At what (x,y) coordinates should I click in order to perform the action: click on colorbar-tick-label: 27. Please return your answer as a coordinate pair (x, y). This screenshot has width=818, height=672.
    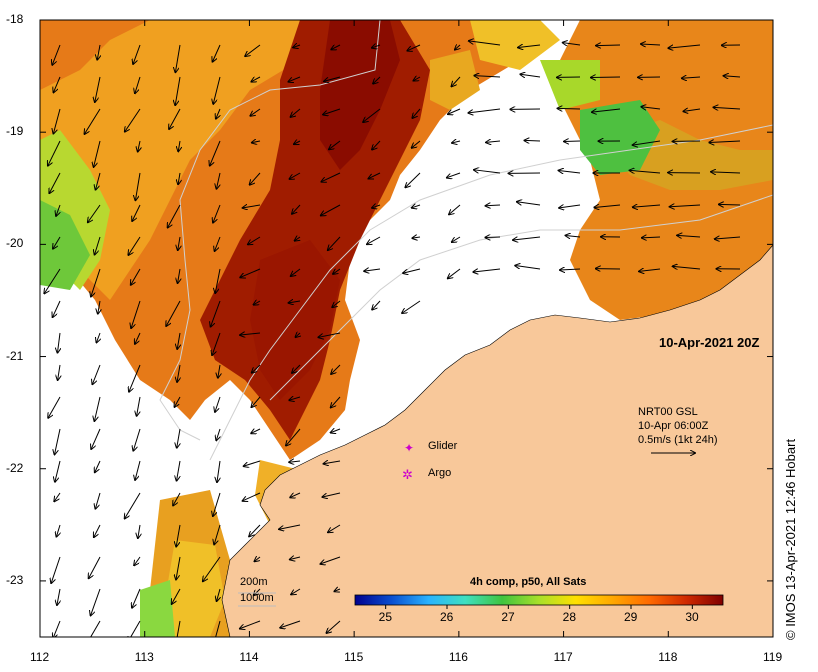
    Looking at the image, I should click on (508, 617).